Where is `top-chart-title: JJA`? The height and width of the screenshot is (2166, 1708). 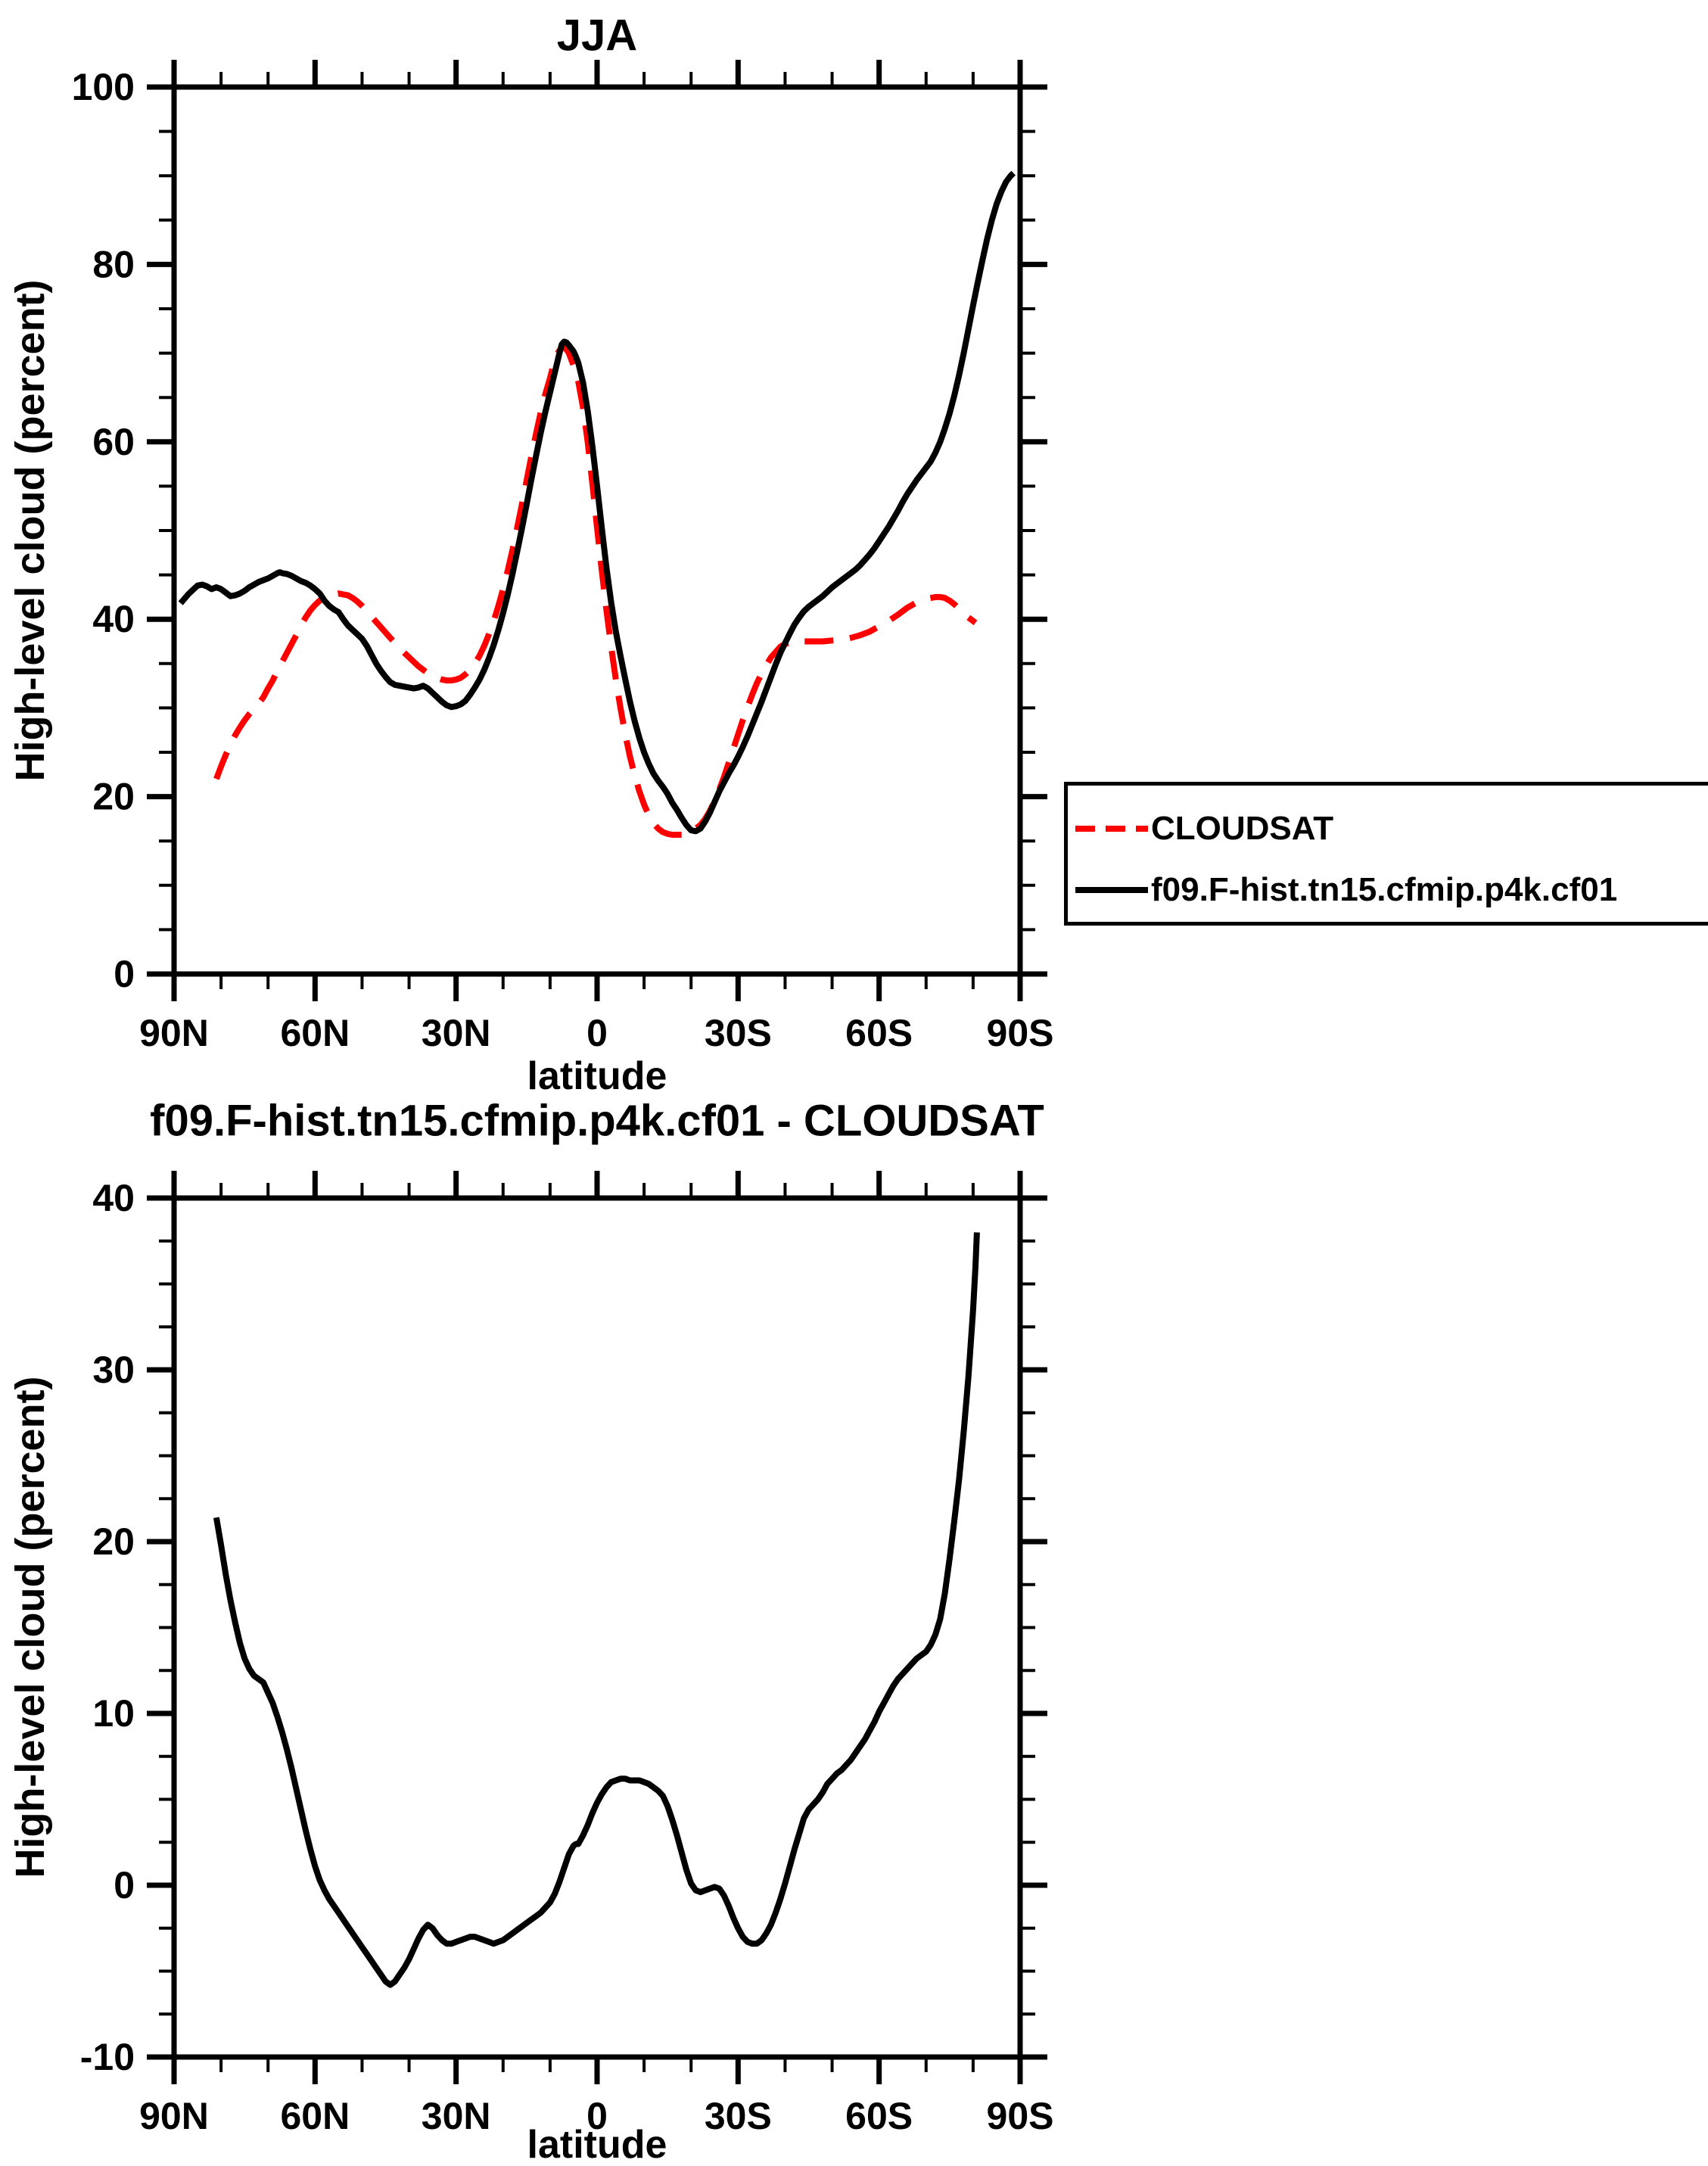
top-chart-title: JJA is located at coordinates (597, 36).